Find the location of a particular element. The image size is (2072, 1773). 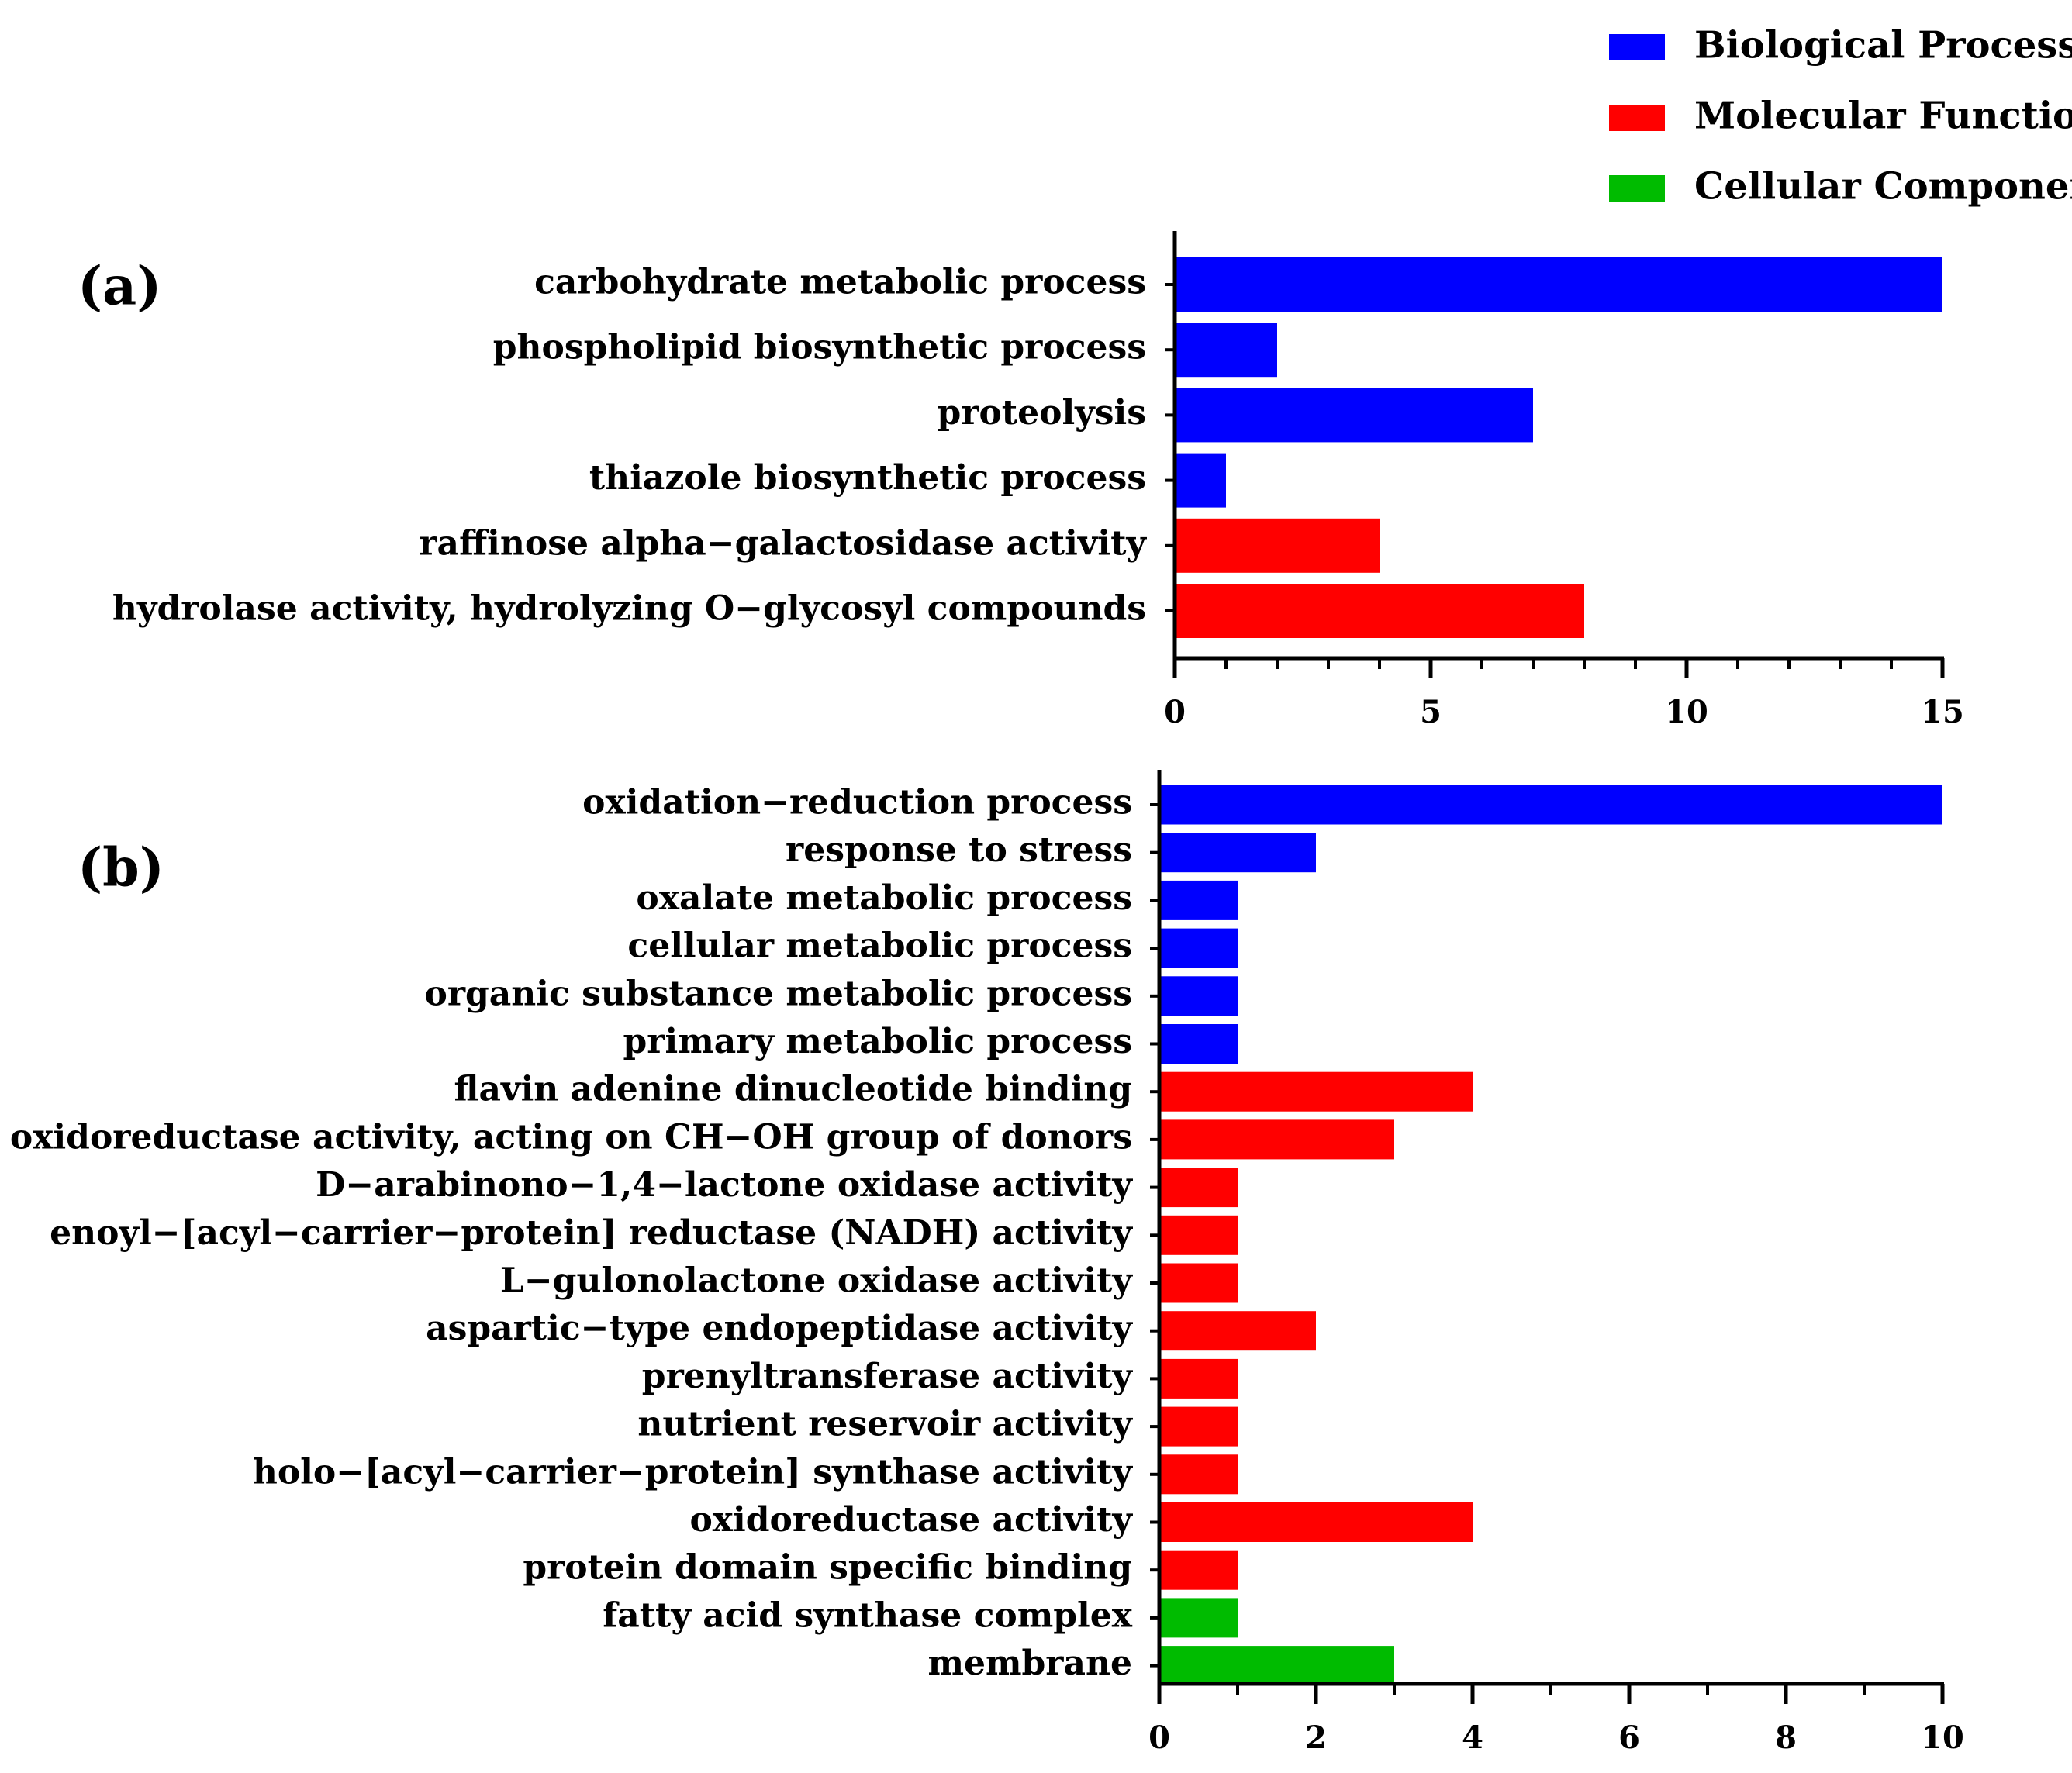

bar-organic-substance-metabolic-process is located at coordinates (1198, 996).